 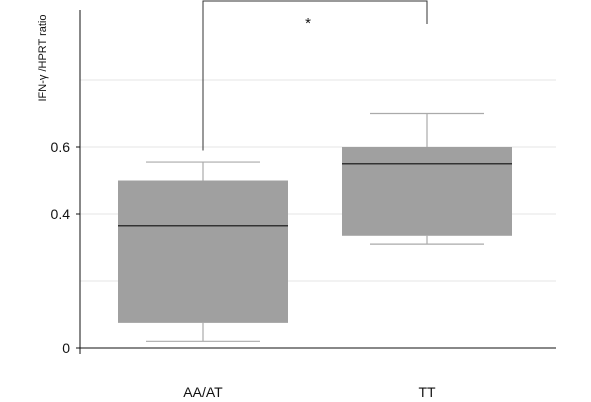 What do you see at coordinates (203, 392) in the screenshot?
I see `x-category-label-0: AA/AT` at bounding box center [203, 392].